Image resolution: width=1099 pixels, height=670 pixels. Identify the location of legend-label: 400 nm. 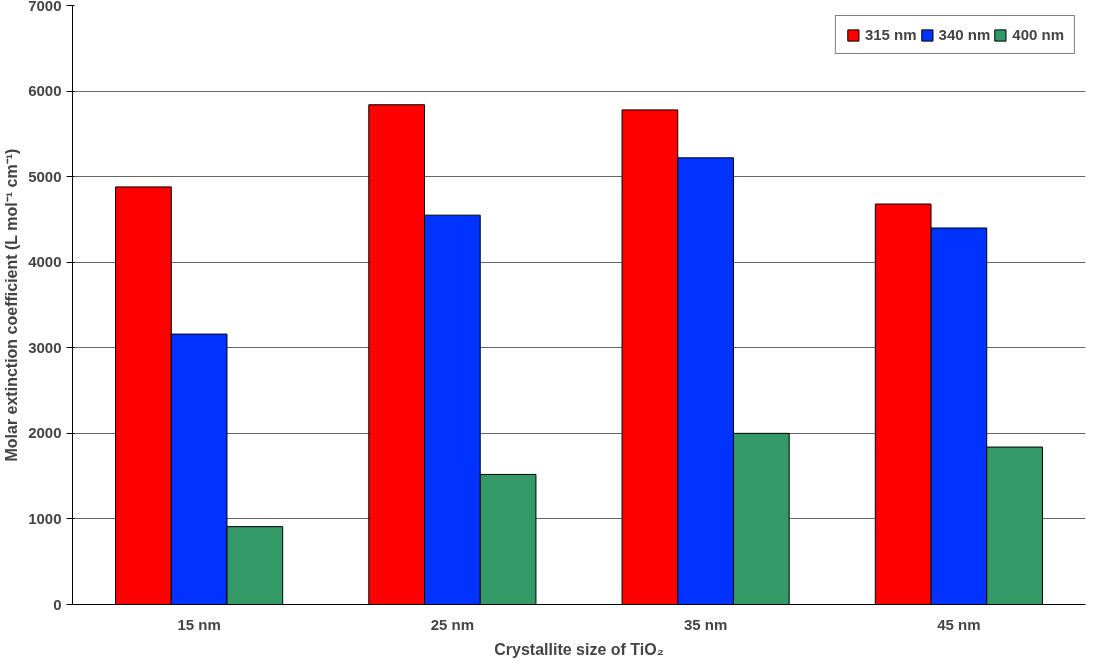
(1038, 34).